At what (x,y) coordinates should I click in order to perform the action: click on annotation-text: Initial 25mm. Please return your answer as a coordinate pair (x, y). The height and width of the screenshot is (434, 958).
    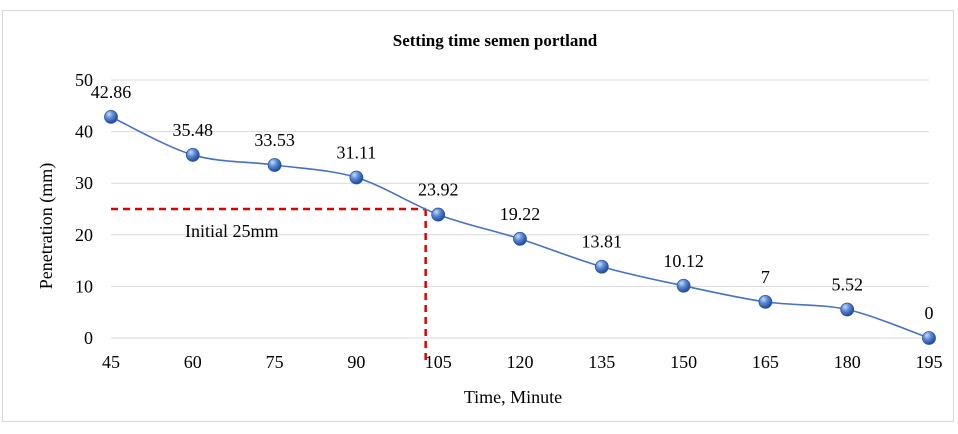
    Looking at the image, I should click on (232, 231).